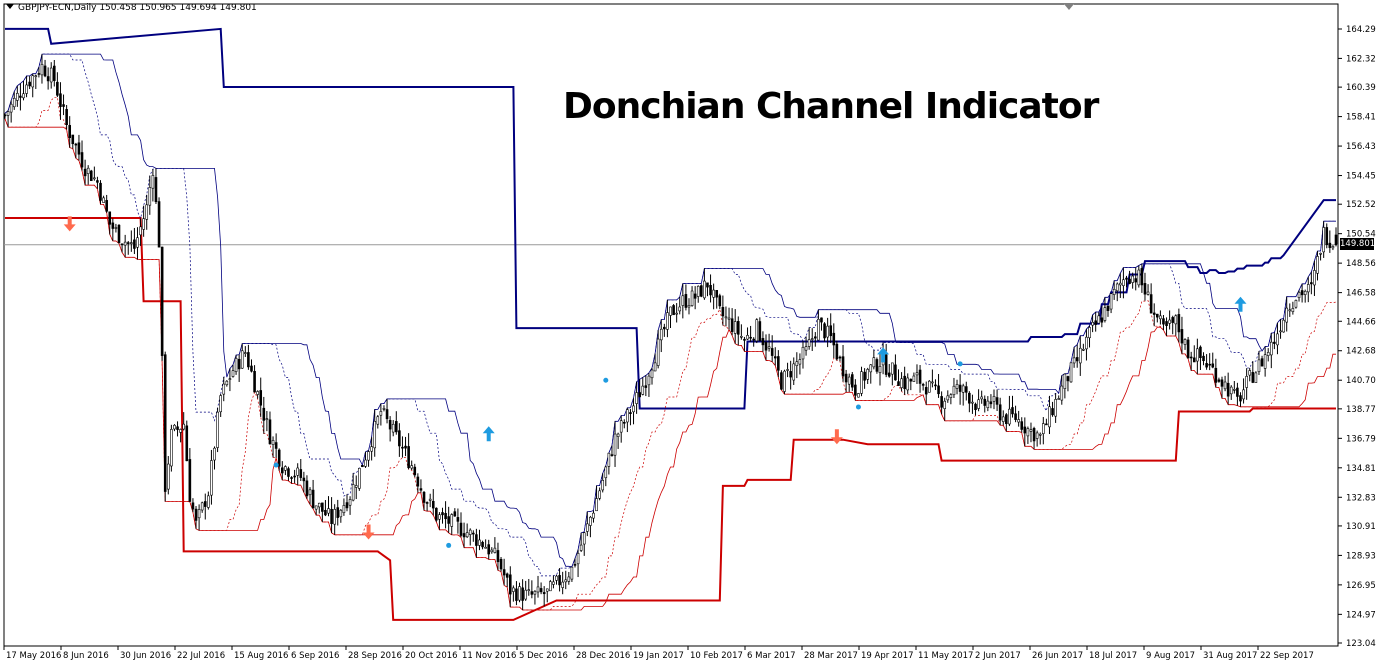  What do you see at coordinates (543, 656) in the screenshot?
I see `time-tick-label: 5 Dec 2016` at bounding box center [543, 656].